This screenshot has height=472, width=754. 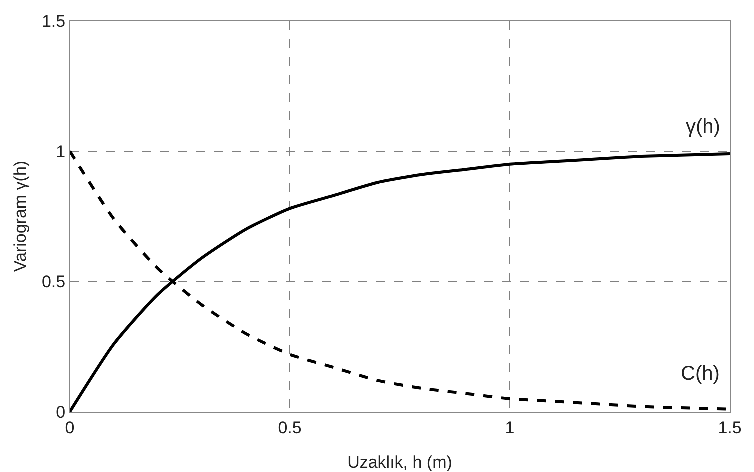 I want to click on series-label: γ(h), so click(x=703, y=127).